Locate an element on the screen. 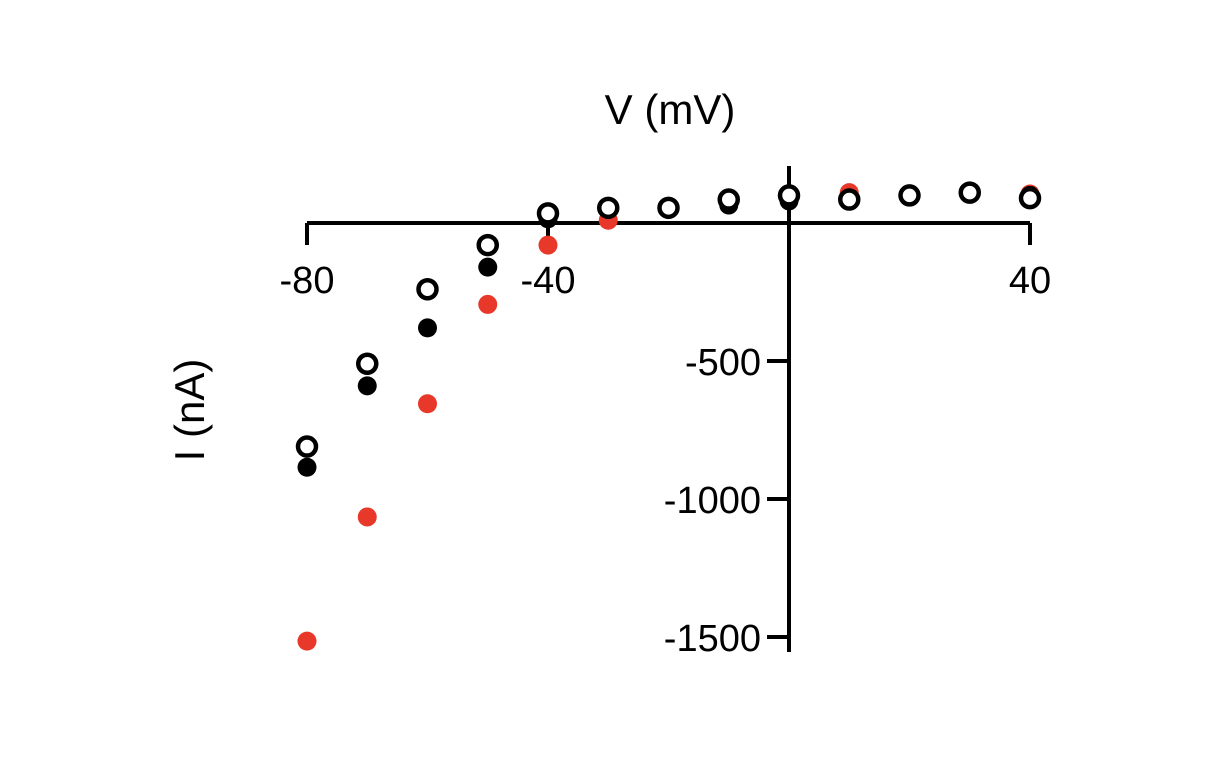 Image resolution: width=1216 pixels, height=781 pixels. y-axis-title: I (nA) is located at coordinates (189, 410).